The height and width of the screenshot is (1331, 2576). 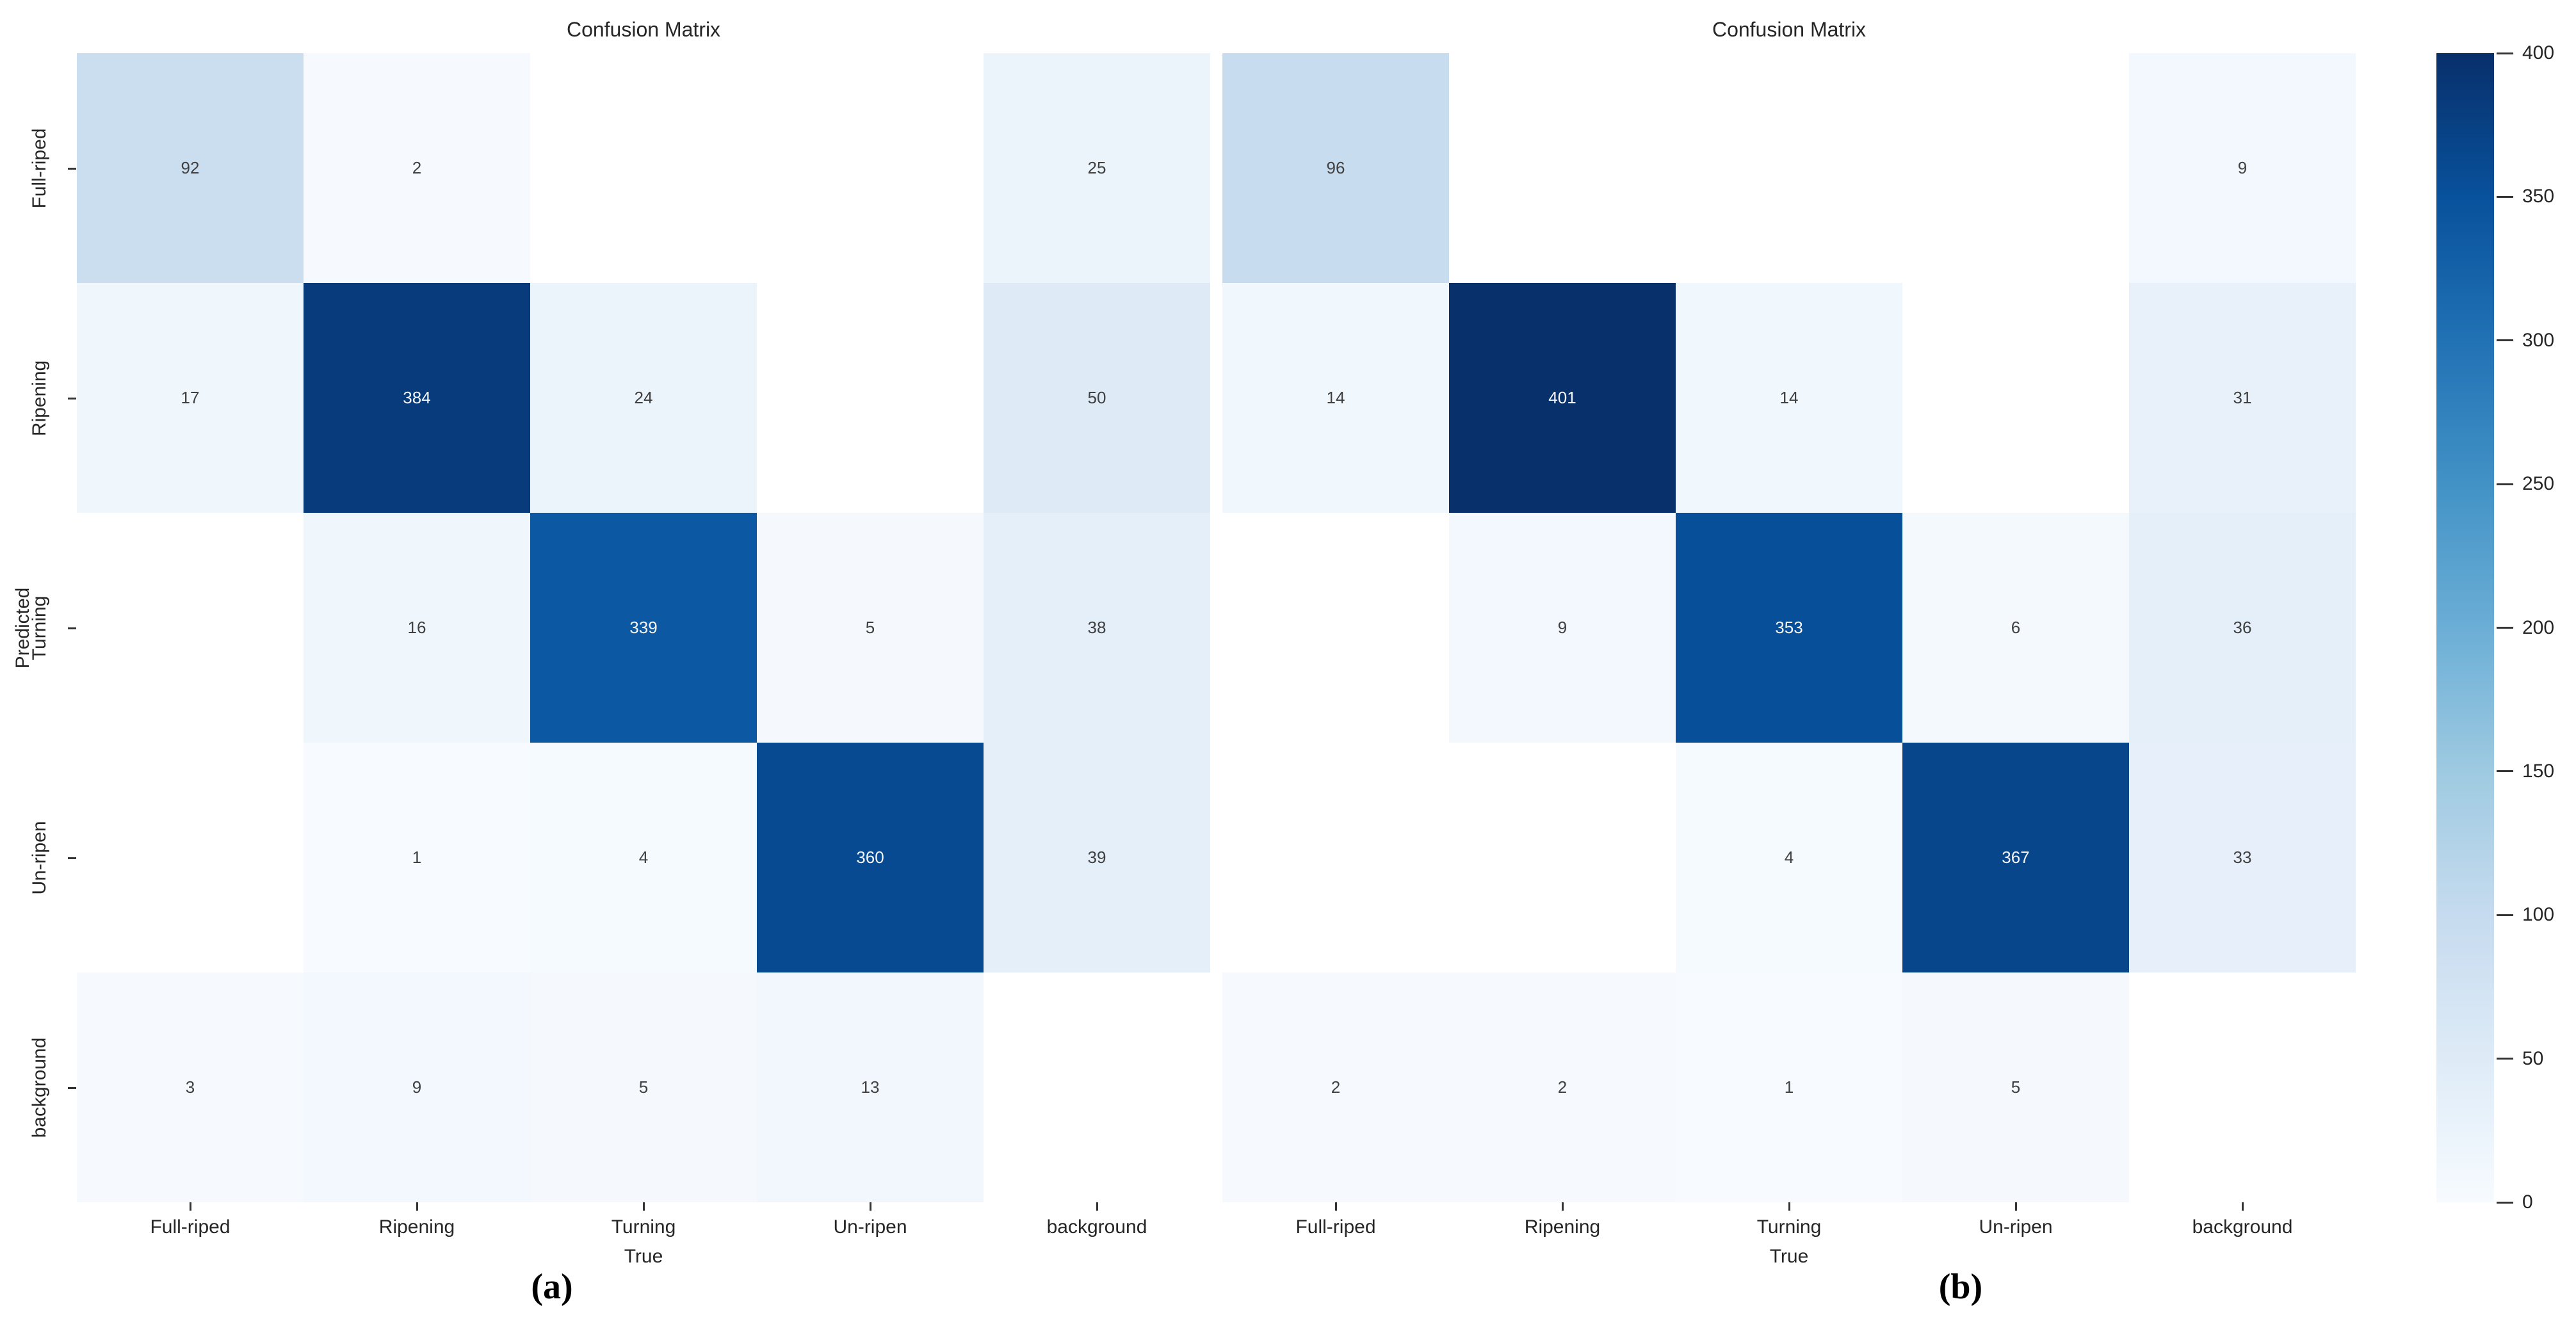 I want to click on cell-value: 5, so click(x=870, y=627).